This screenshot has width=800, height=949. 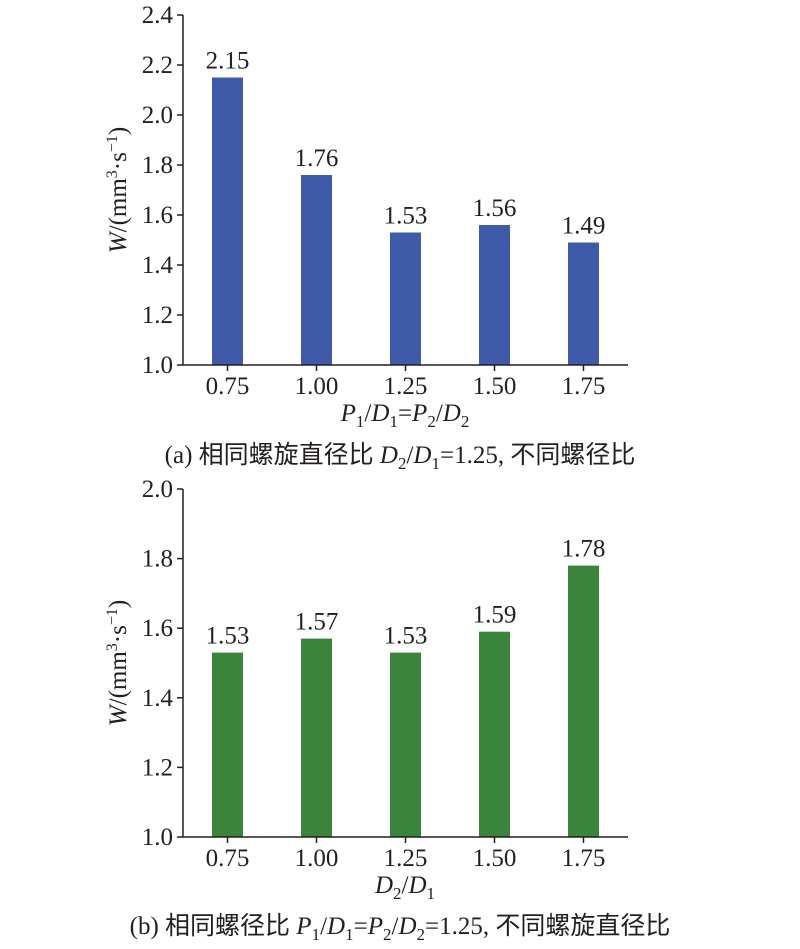 I want to click on chart-b-data-label-1.25: 1.53, so click(x=406, y=636).